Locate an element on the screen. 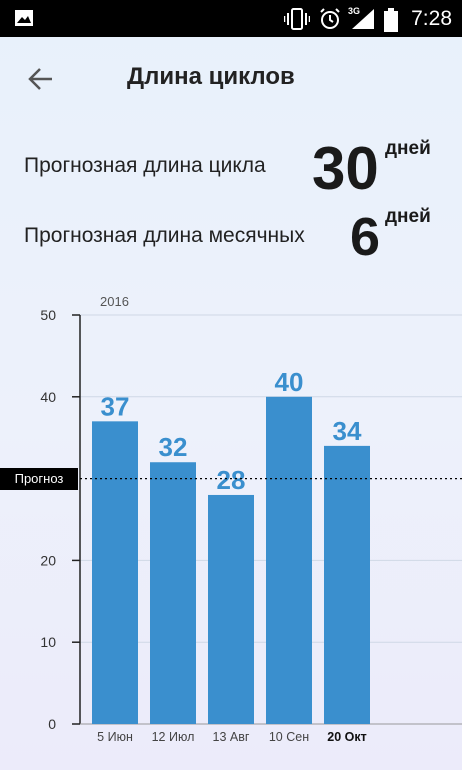  alarm-icon is located at coordinates (330, 18).